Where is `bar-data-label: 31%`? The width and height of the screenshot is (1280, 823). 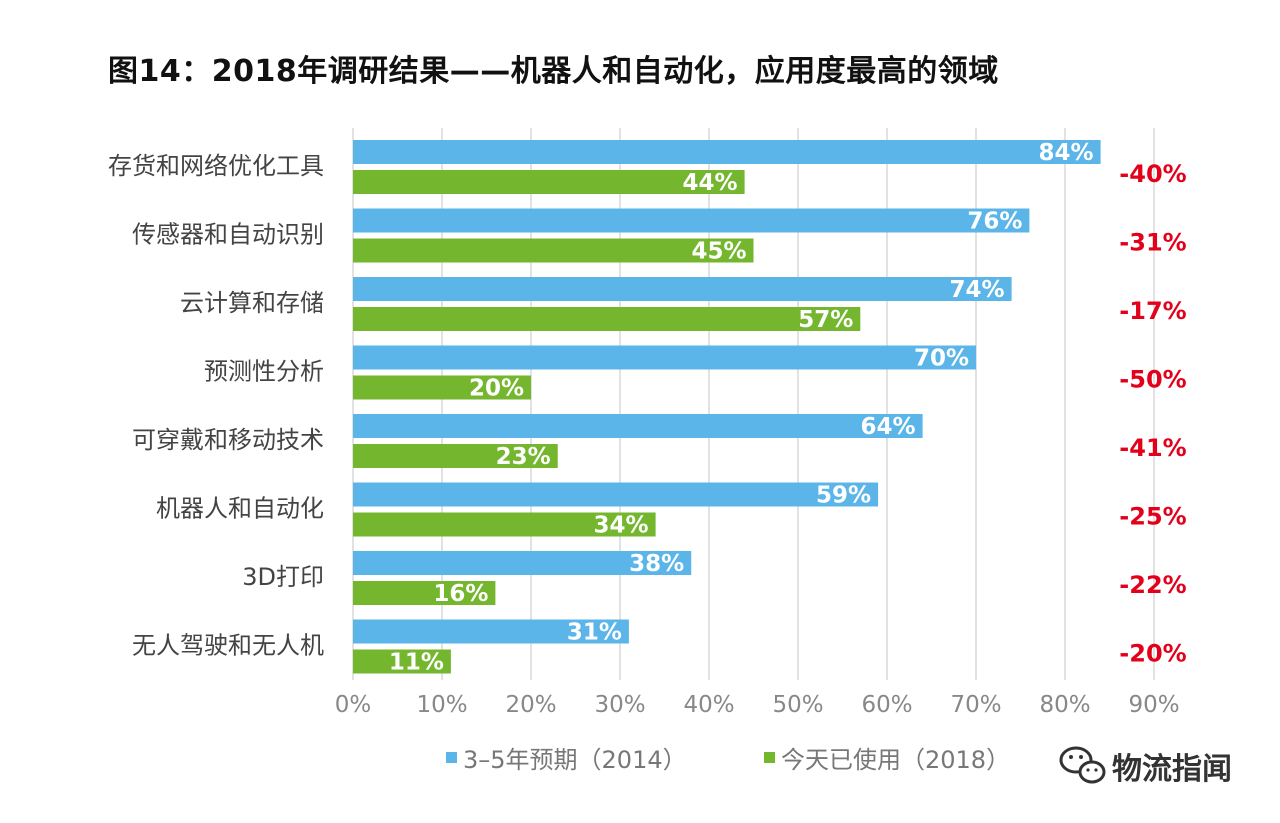
bar-data-label: 31% is located at coordinates (594, 633).